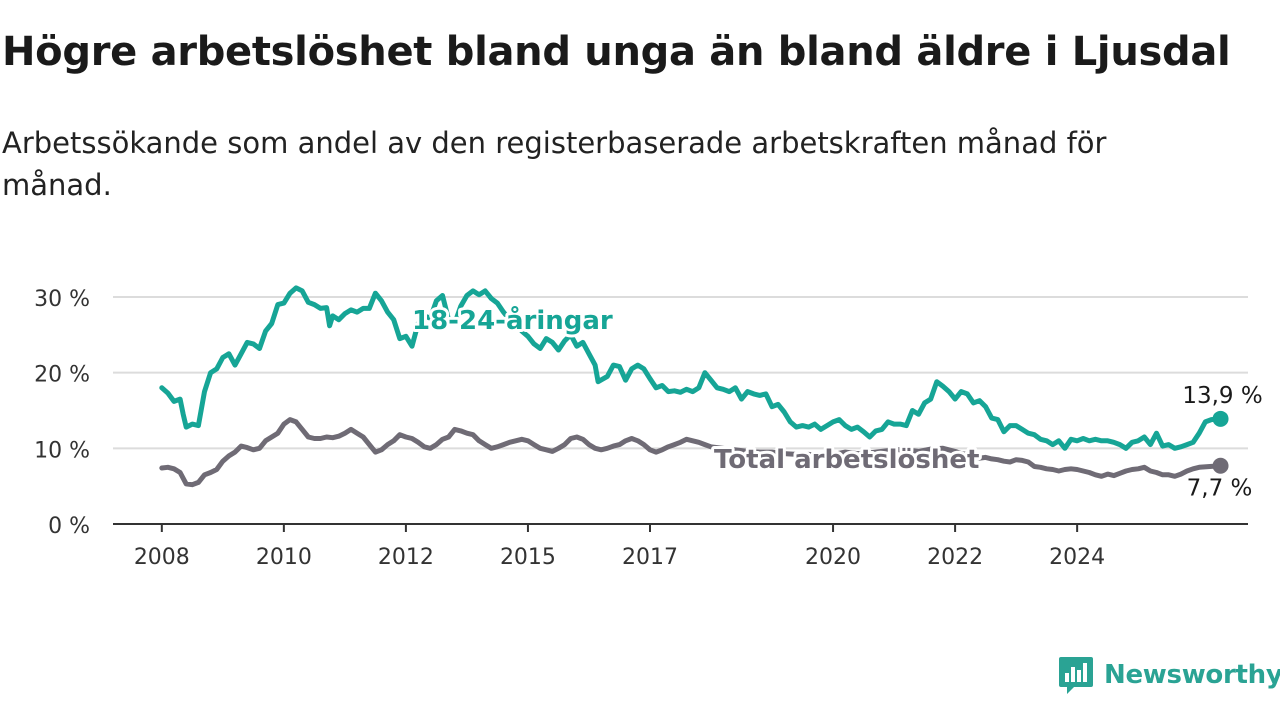 Image resolution: width=1280 pixels, height=720 pixels. Describe the element at coordinates (691, 452) in the screenshot. I see `series-line-total` at that location.